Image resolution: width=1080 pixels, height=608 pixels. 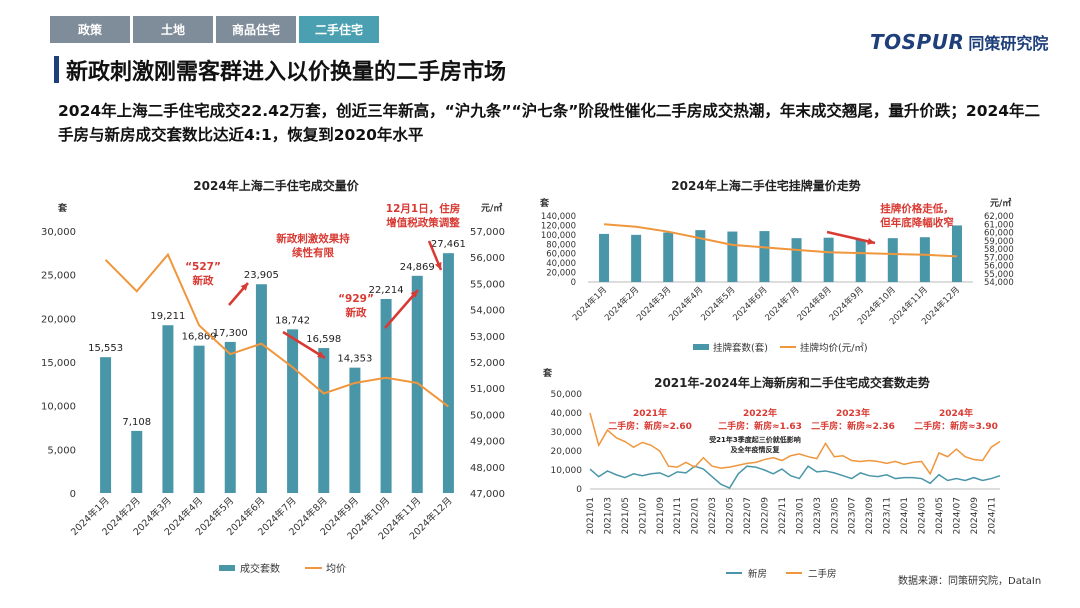 I want to click on logo: TOSPUR 同策研究院, so click(x=959, y=42).